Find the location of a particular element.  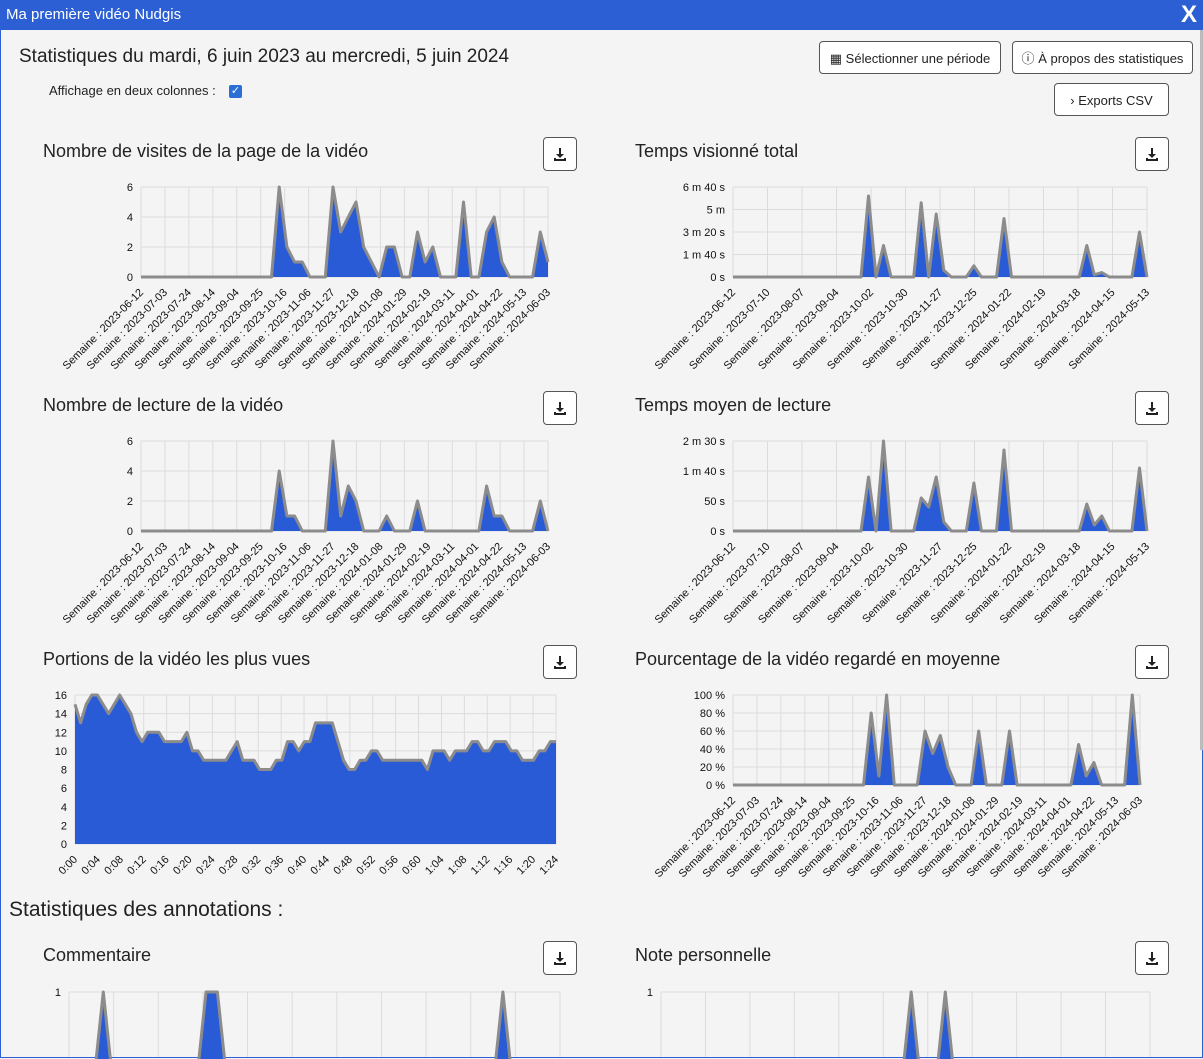

y-tick-label: 60 % is located at coordinates (712, 732).